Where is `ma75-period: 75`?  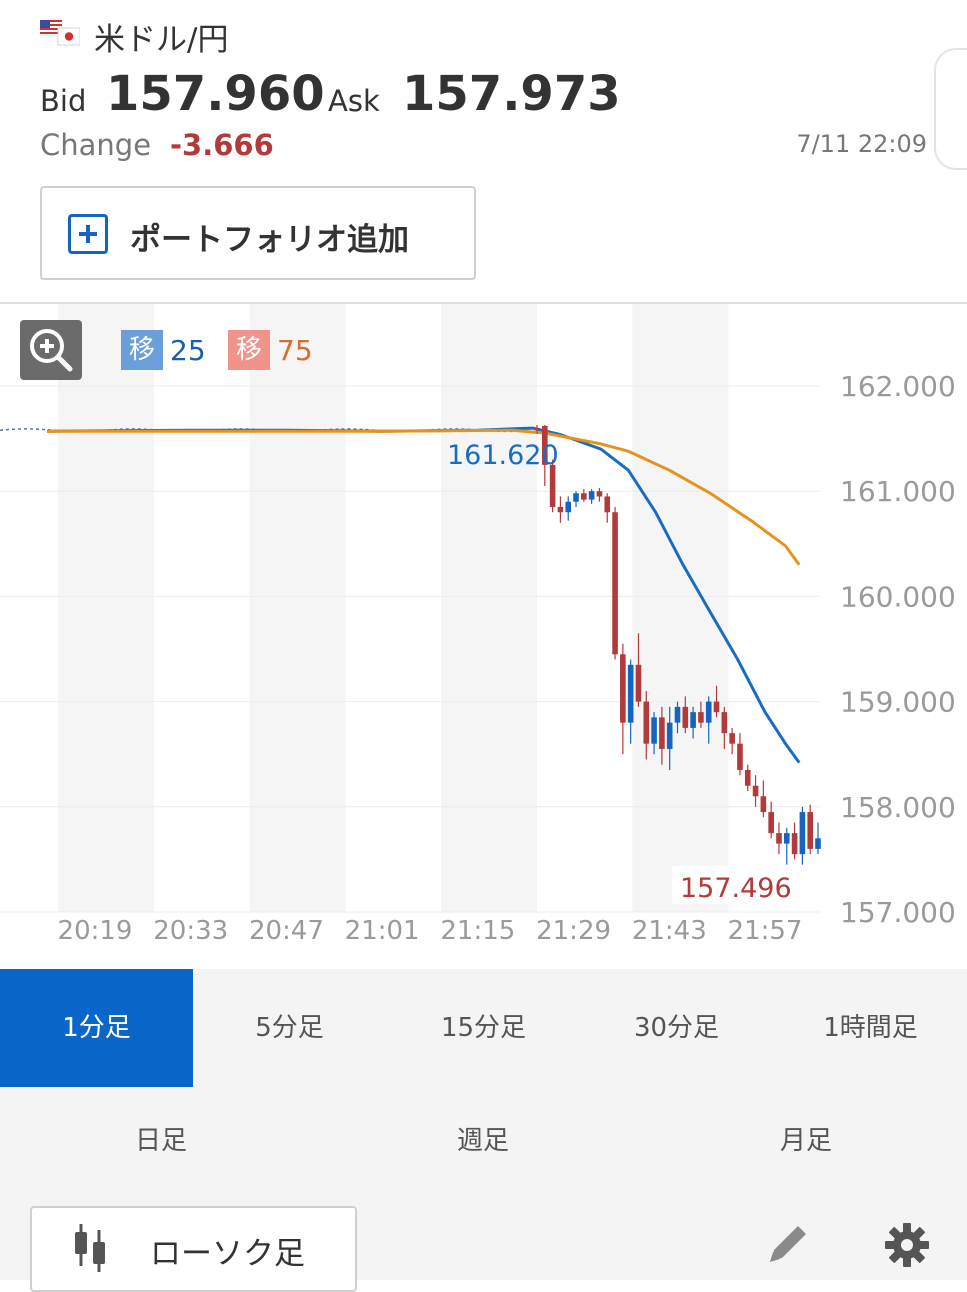
ma75-period: 75 is located at coordinates (295, 350).